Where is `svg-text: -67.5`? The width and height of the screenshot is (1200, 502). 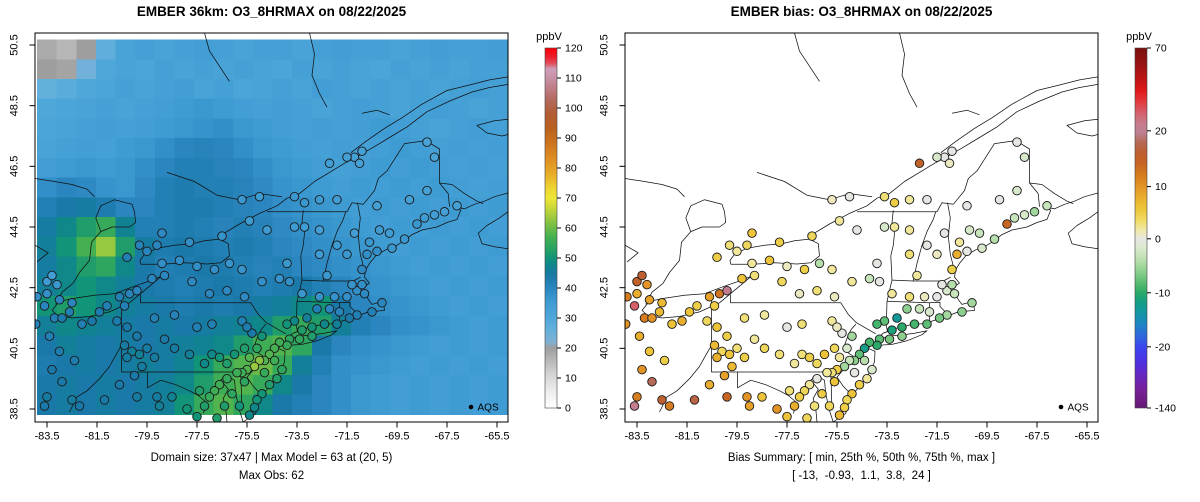 svg-text: -67.5 is located at coordinates (446, 437).